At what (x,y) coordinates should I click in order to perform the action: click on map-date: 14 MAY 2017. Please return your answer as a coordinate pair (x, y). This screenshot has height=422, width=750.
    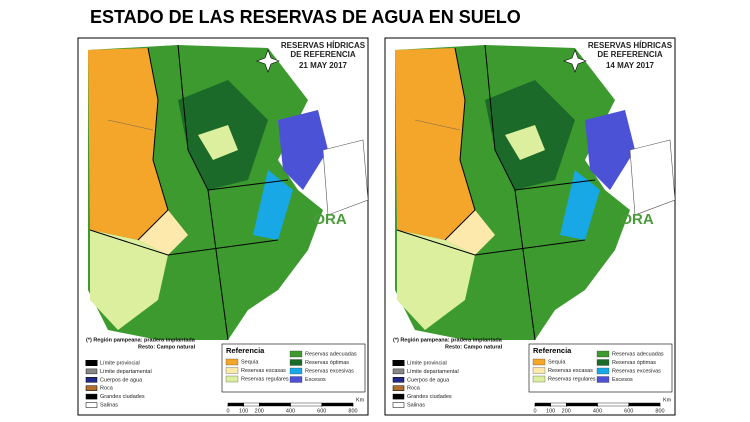
    Looking at the image, I should click on (630, 65).